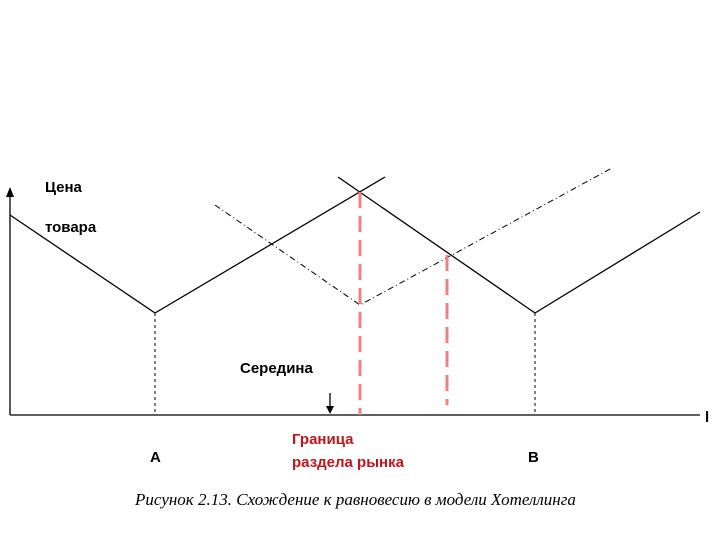 Image resolution: width=720 pixels, height=540 pixels. Describe the element at coordinates (330, 410) in the screenshot. I see `middle-arrow-head` at that location.